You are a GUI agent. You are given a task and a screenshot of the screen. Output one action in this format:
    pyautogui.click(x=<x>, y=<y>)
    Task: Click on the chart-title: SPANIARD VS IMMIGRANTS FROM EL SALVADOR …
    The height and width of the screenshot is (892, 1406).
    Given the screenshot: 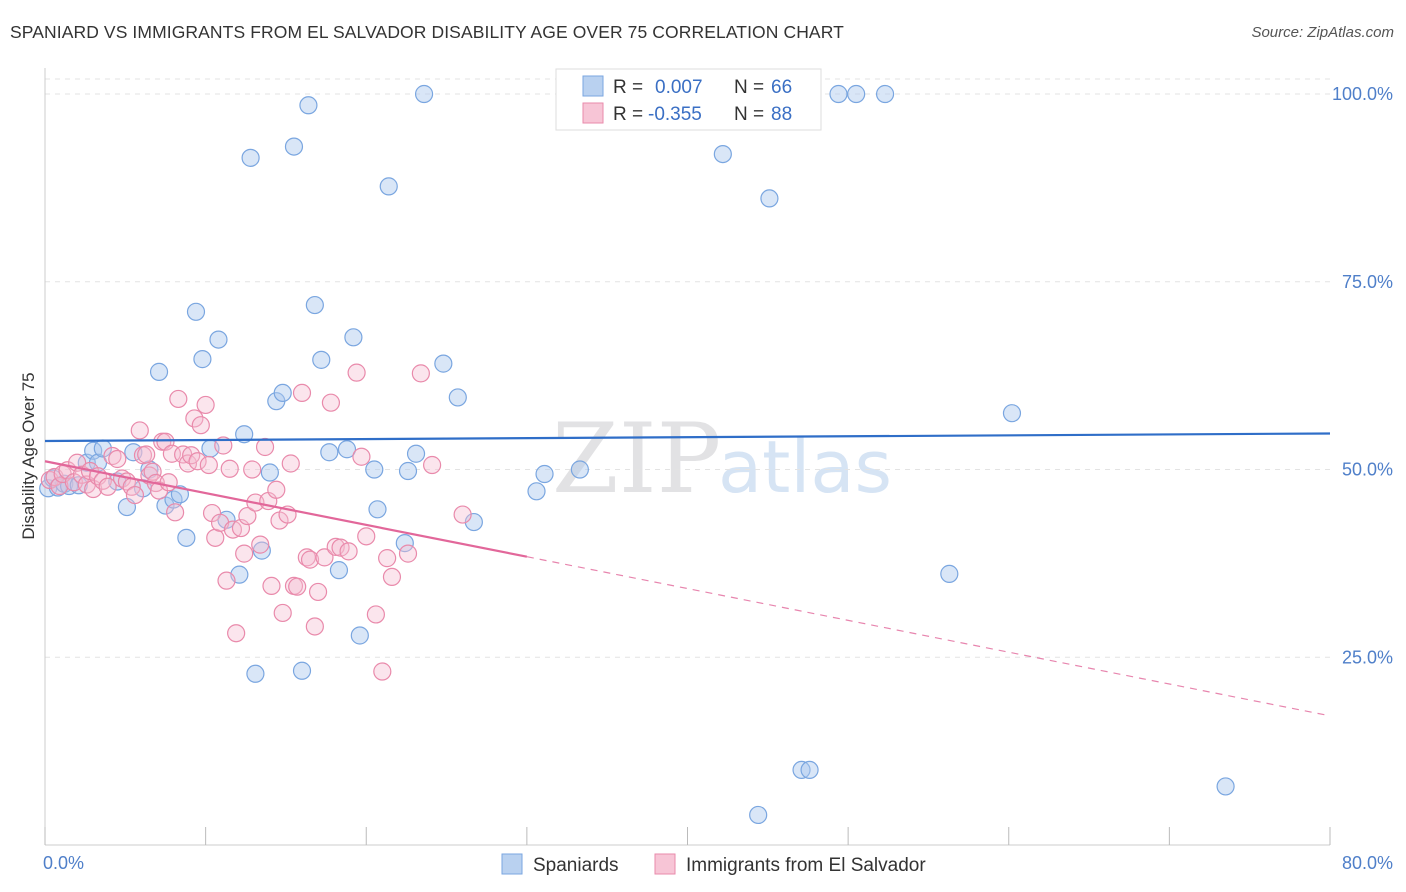 What is the action you would take?
    pyautogui.click(x=427, y=32)
    